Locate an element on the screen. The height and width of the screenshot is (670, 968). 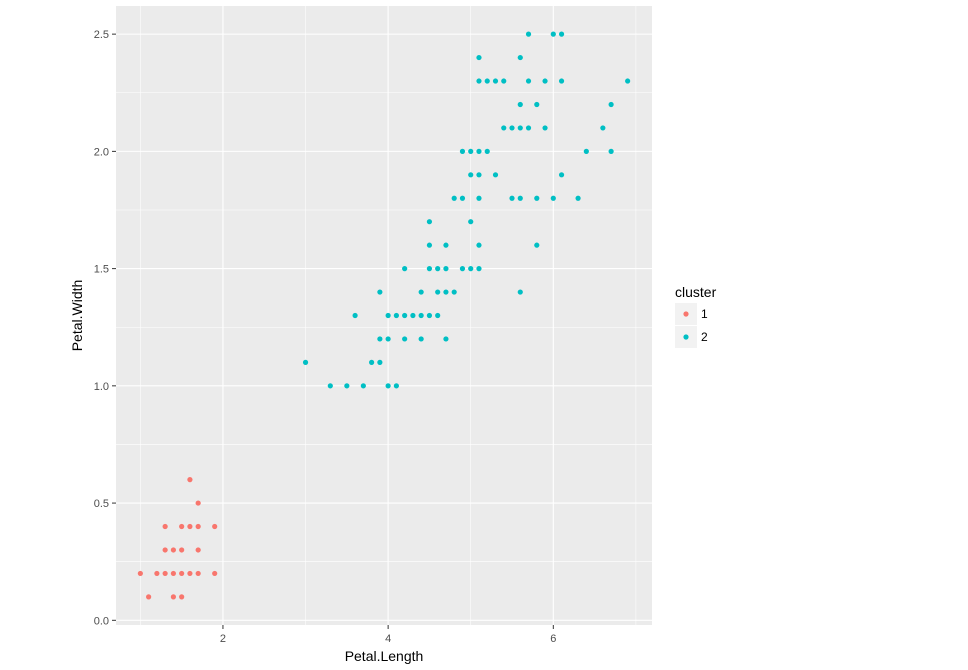
y-tick-label: 0.0 is located at coordinates (101, 621).